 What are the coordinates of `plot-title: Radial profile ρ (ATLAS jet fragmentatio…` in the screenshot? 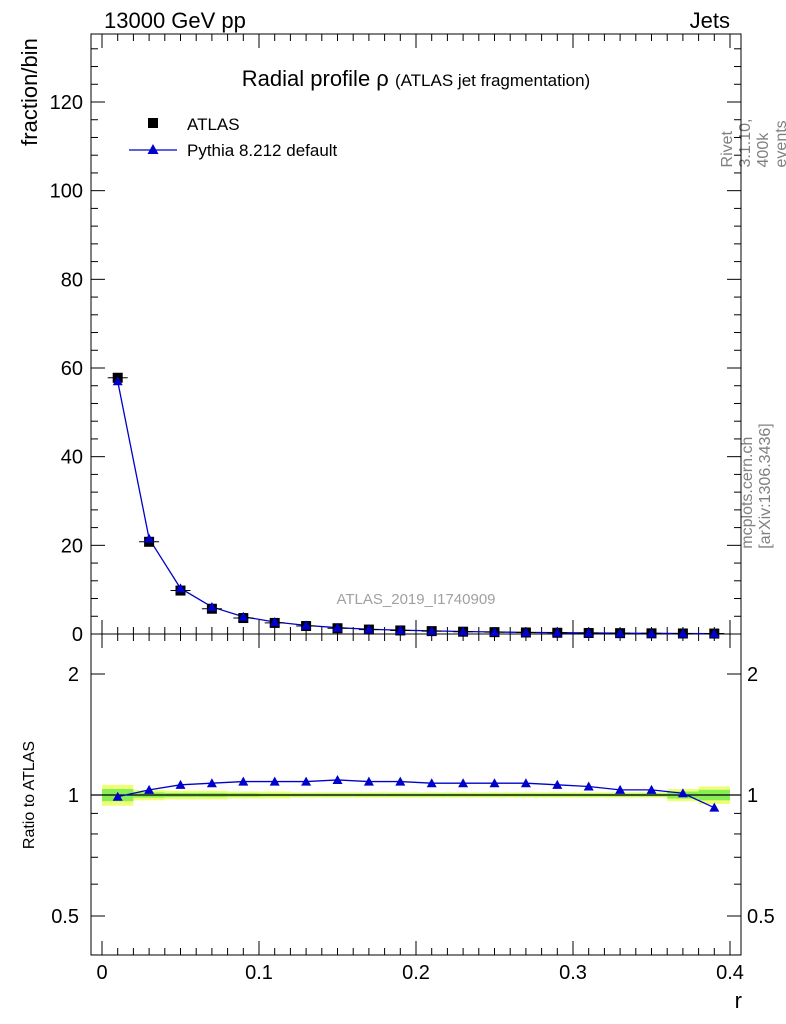 It's located at (416, 78).